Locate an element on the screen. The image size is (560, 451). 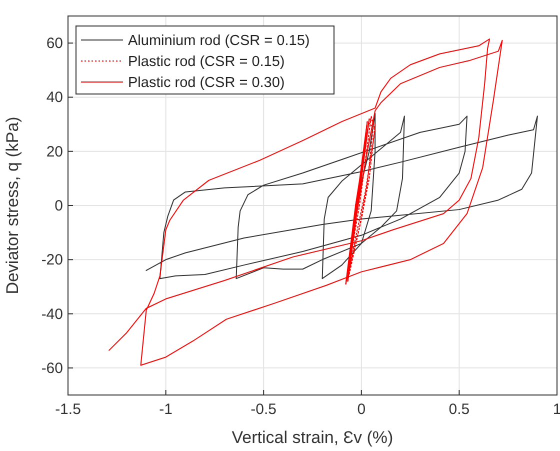
y-tick-label: 0 is located at coordinates (58, 206).